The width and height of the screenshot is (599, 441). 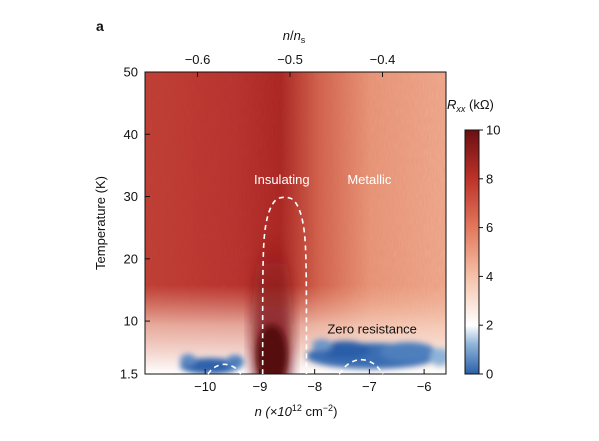 What do you see at coordinates (313, 356) in the screenshot?
I see `zero-resistance-regions` at bounding box center [313, 356].